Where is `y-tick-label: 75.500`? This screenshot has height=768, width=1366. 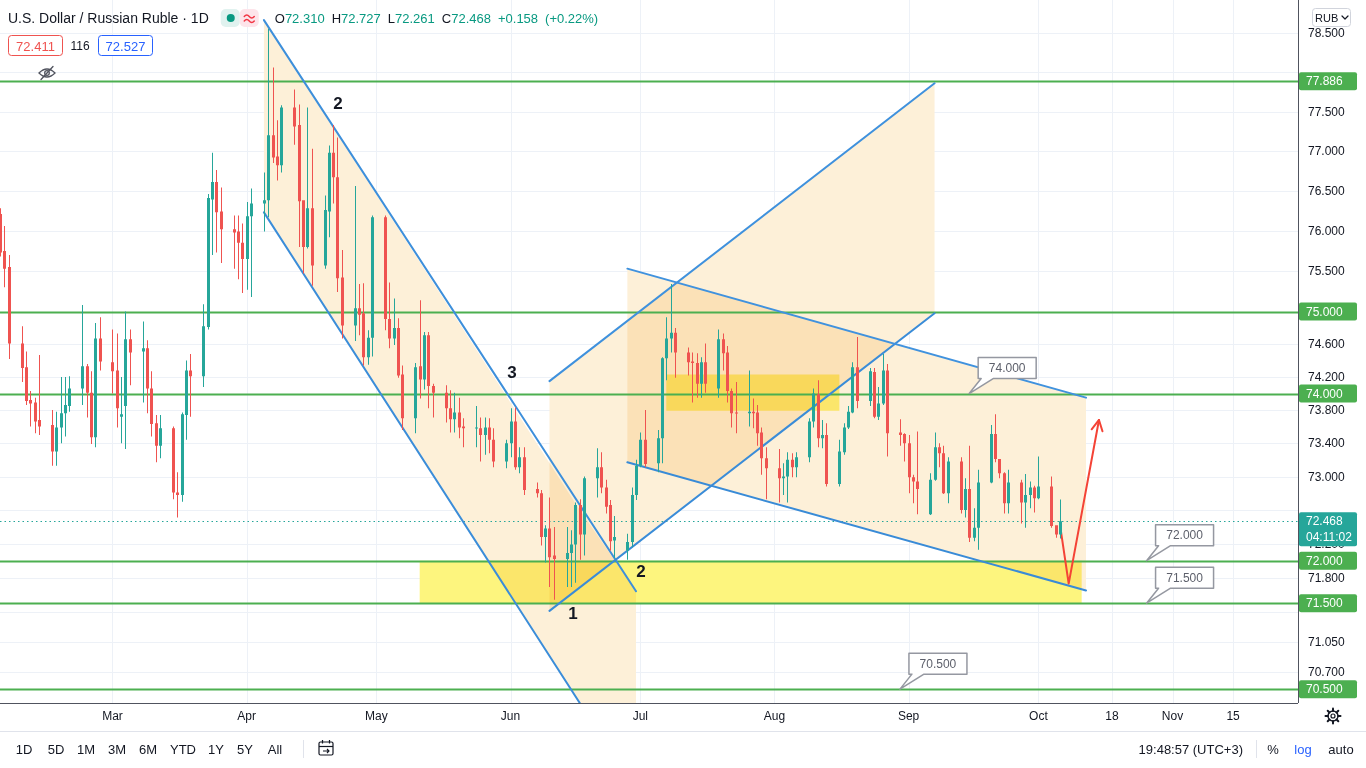 y-tick-label: 75.500 is located at coordinates (1327, 271).